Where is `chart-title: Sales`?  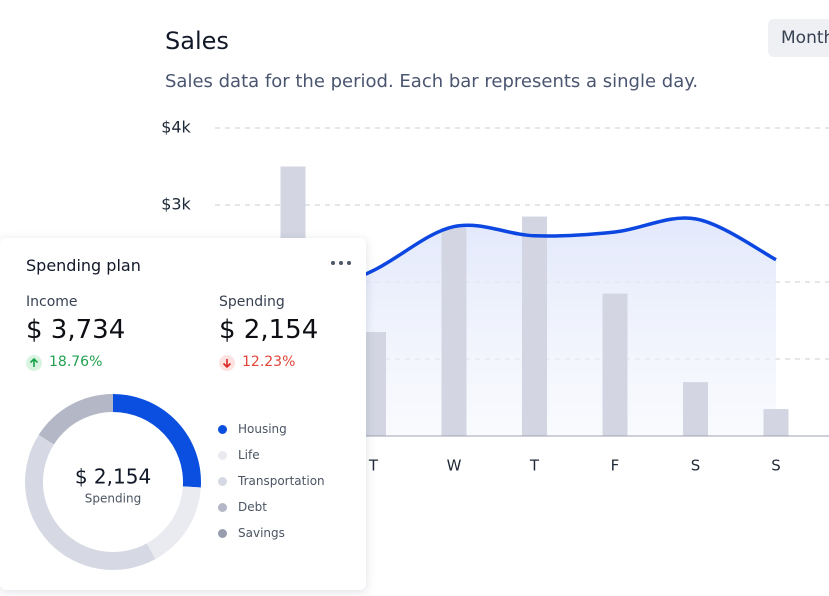 chart-title: Sales is located at coordinates (197, 41).